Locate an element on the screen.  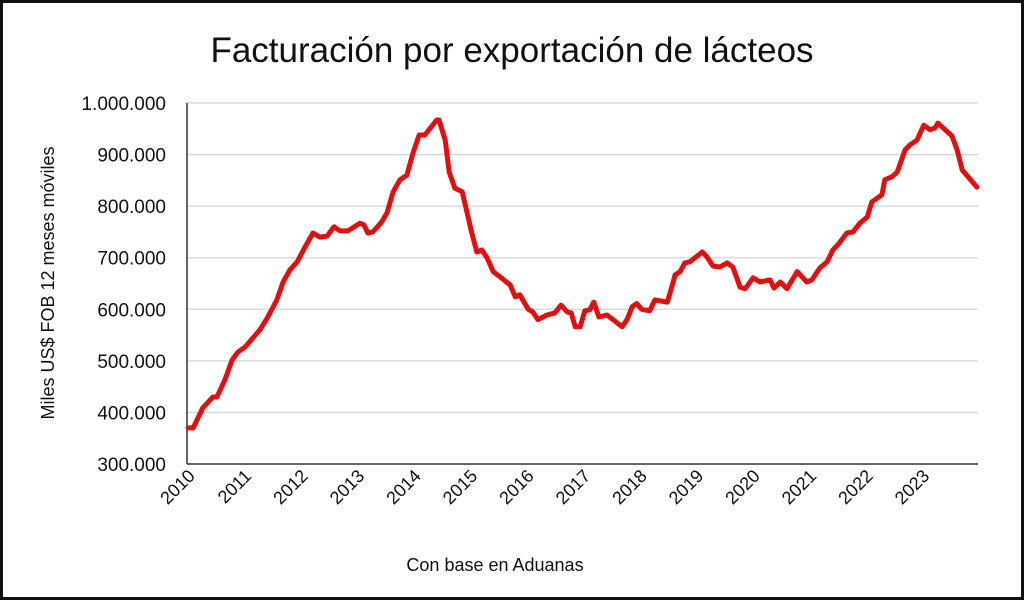
y-tick-label: 1.000.000 is located at coordinates (123, 104).